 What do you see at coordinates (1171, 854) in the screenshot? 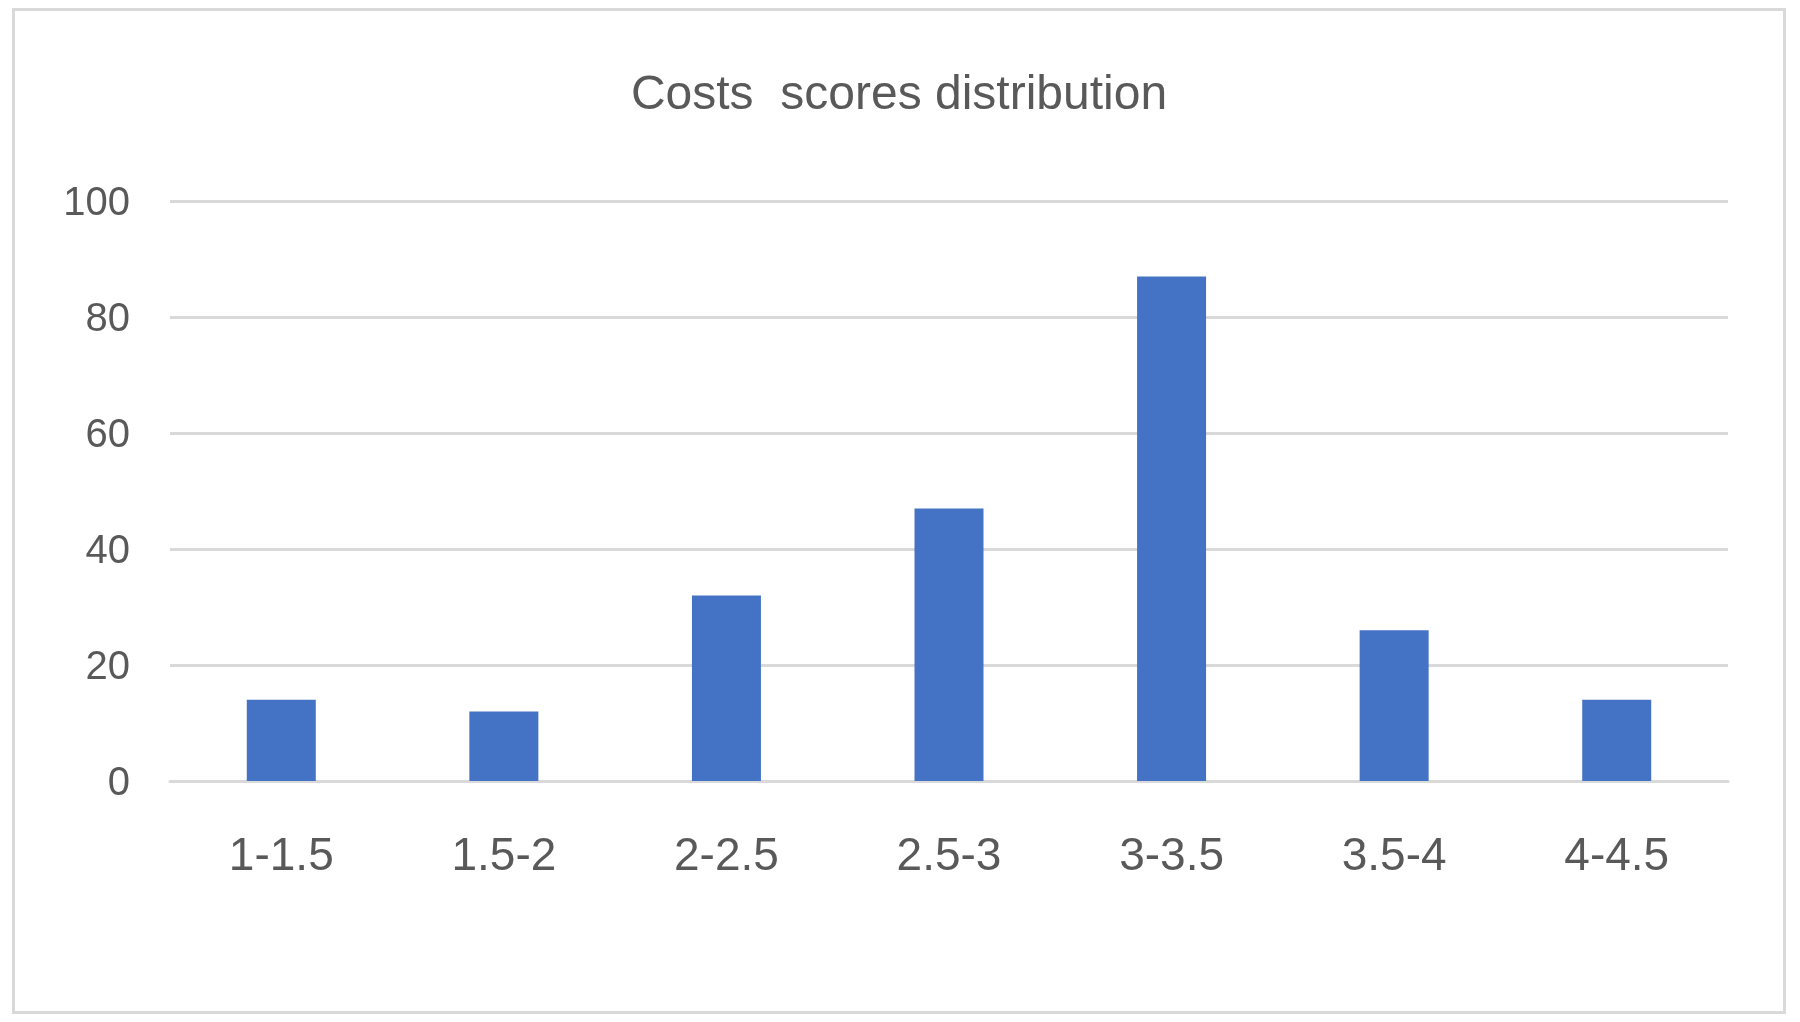
I see `x-tick-label: 3-3.5` at bounding box center [1171, 854].